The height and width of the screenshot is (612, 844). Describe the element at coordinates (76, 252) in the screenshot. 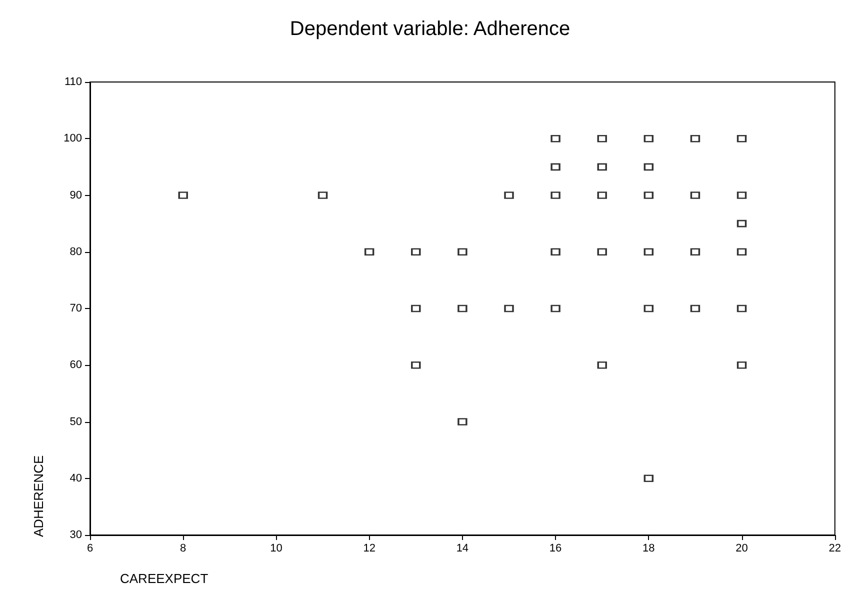

I see `y-tick-label: 80` at that location.